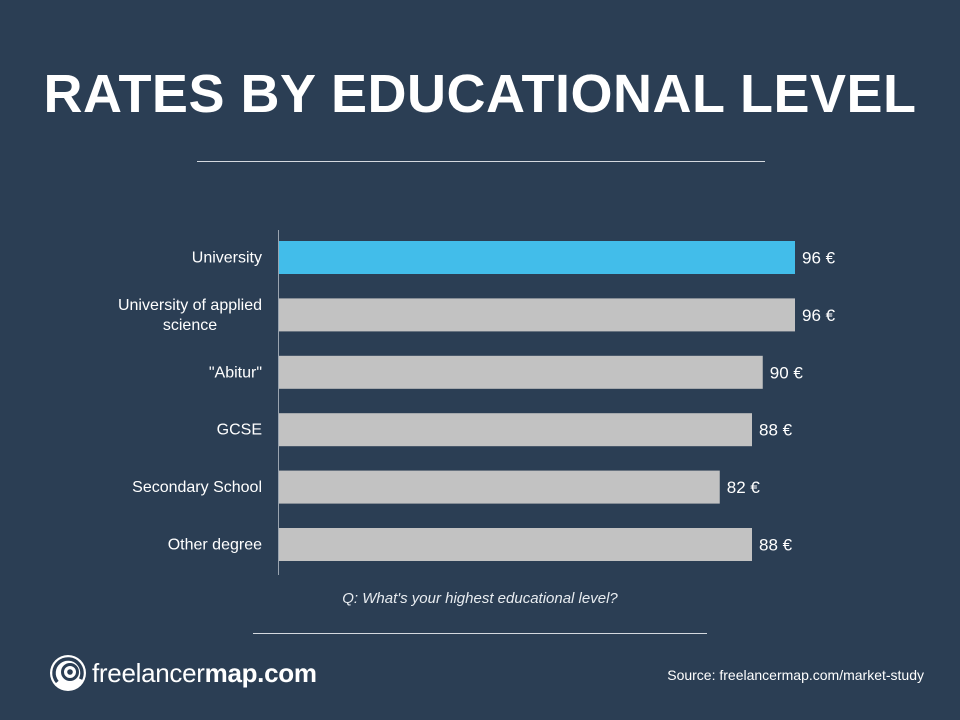 This screenshot has height=720, width=960. I want to click on value-label: 82 €, so click(744, 487).